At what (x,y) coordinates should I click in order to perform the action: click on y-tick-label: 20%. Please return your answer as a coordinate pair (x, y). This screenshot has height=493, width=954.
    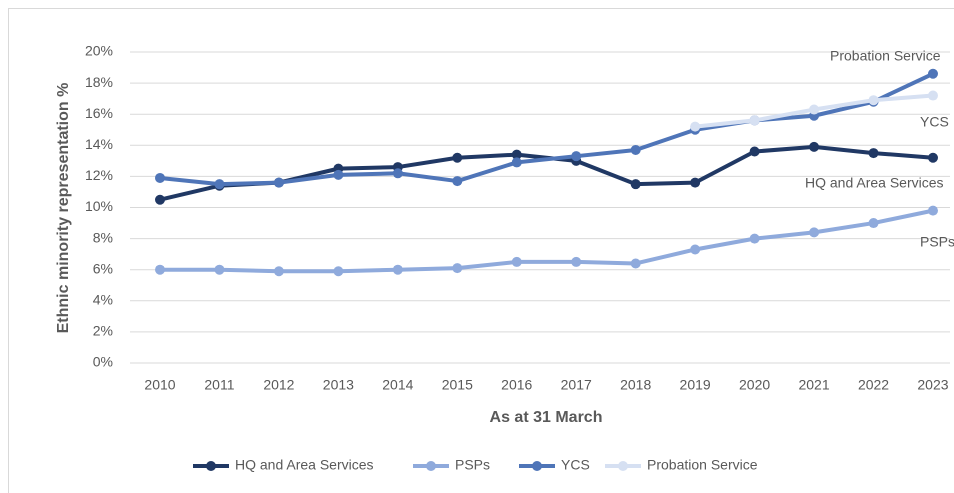
    Looking at the image, I should click on (99, 51).